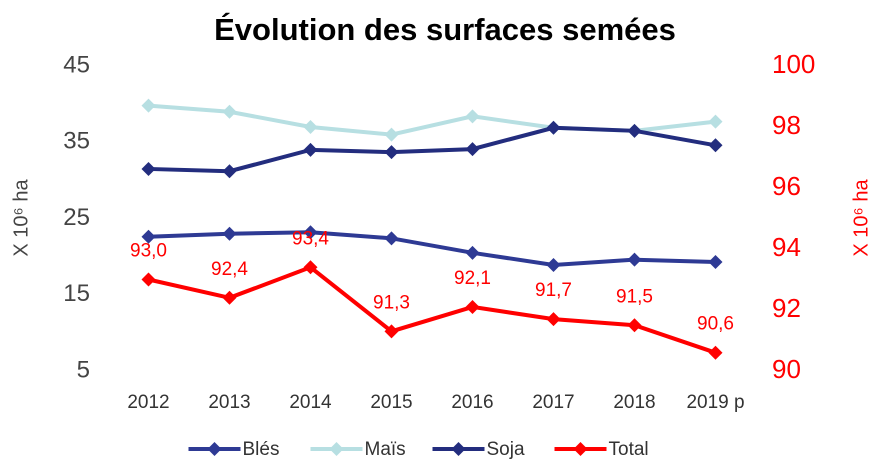  Describe the element at coordinates (76, 217) in the screenshot. I see `y-tick-label: 25` at that location.